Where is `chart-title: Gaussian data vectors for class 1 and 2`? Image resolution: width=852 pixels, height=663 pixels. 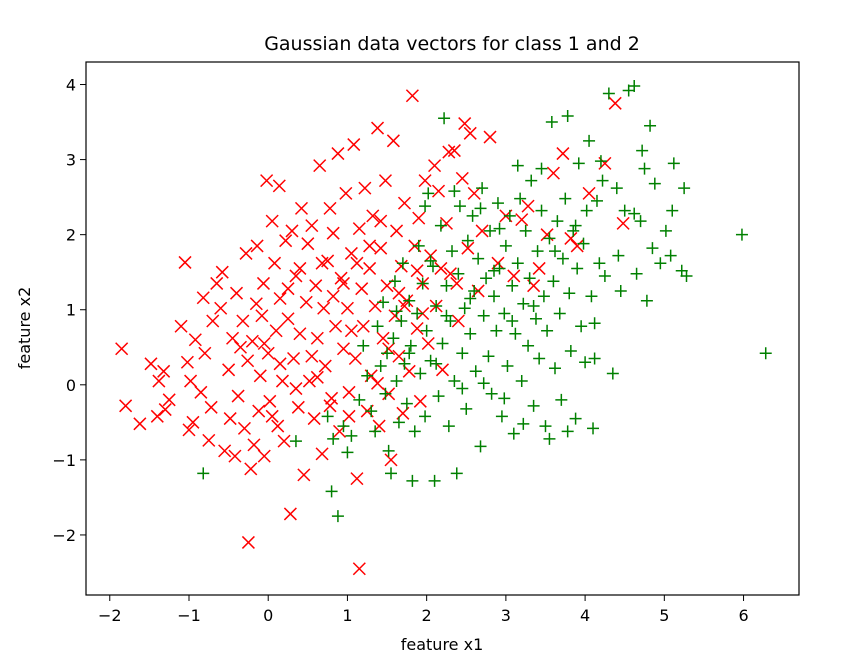
chart-title: Gaussian data vectors for class 1 and 2 is located at coordinates (452, 44).